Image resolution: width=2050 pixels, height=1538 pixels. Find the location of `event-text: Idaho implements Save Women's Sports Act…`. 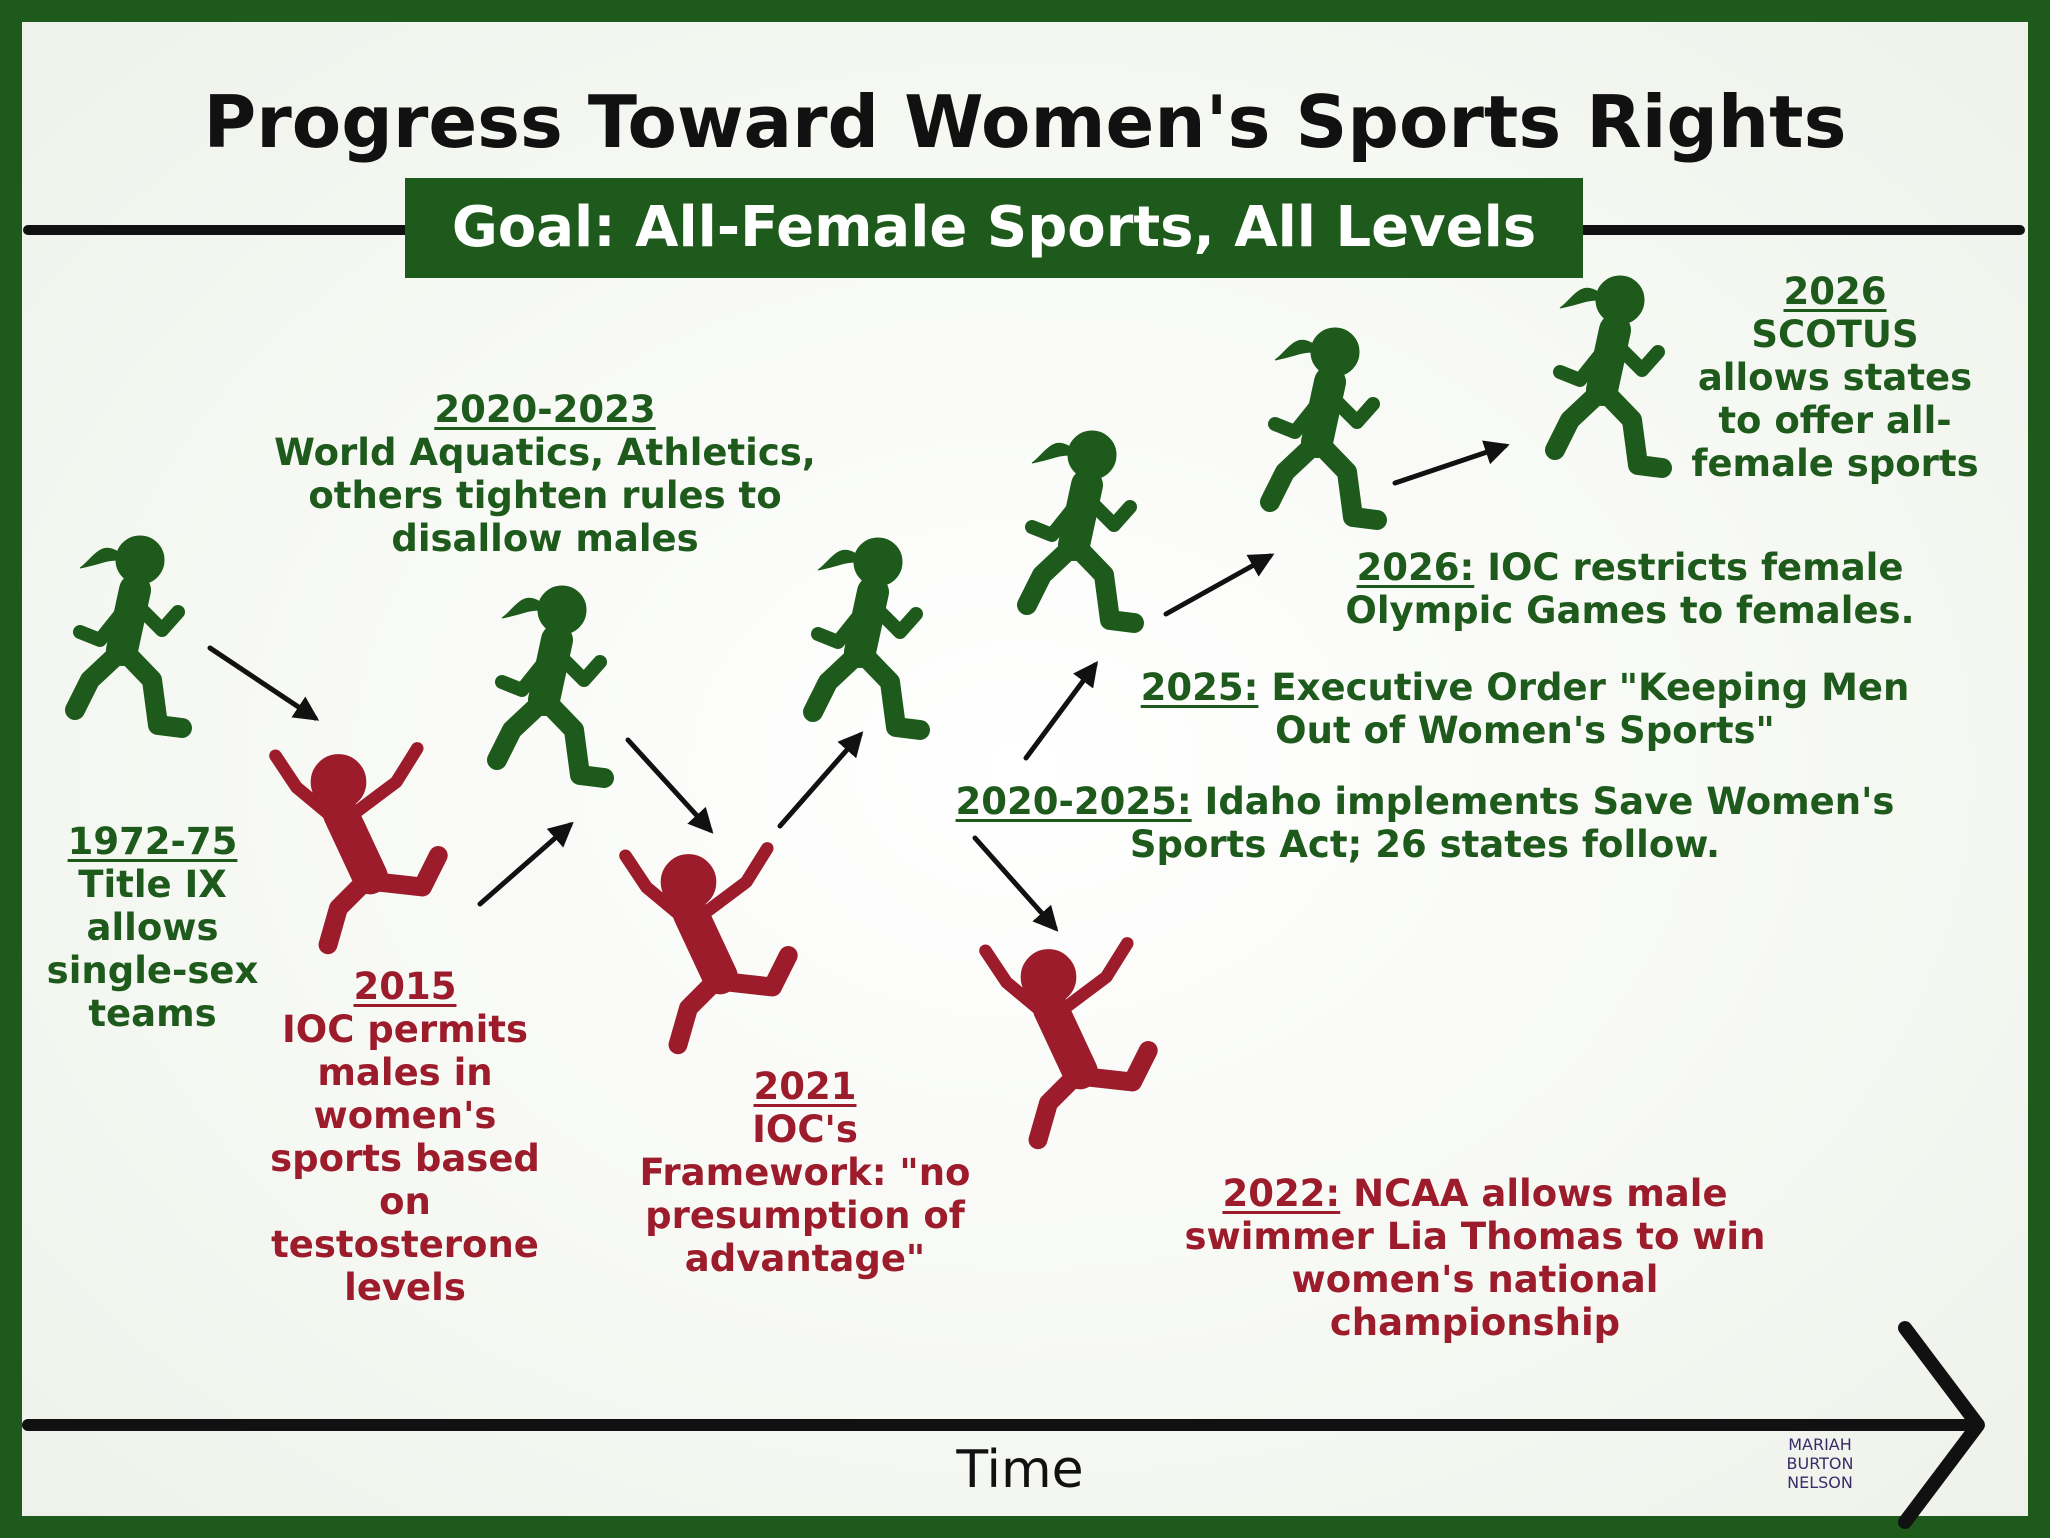

event-text: Idaho implements Save Women's Sports Act… is located at coordinates (1512, 823).